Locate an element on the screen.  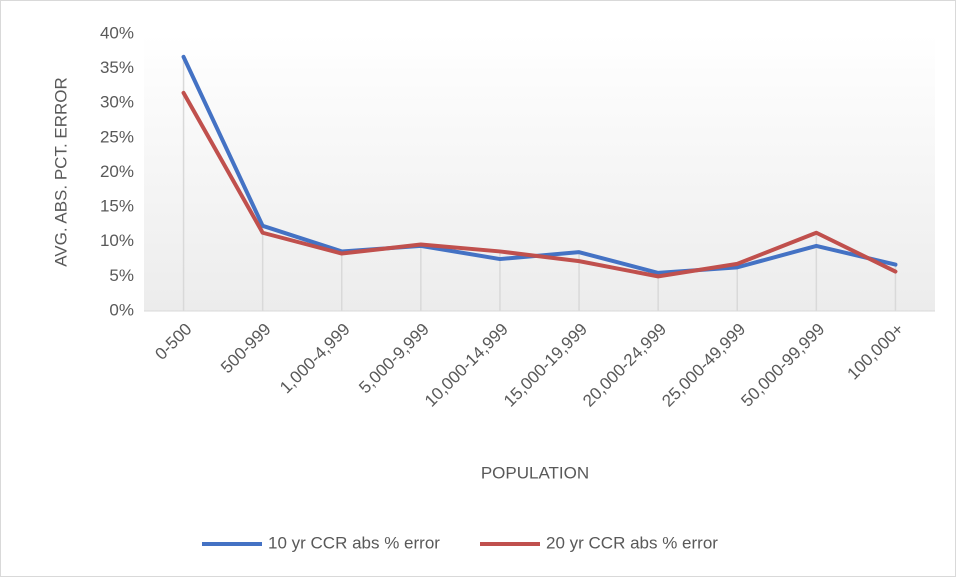
legend-label: 10 yr CCR abs % error is located at coordinates (354, 542).